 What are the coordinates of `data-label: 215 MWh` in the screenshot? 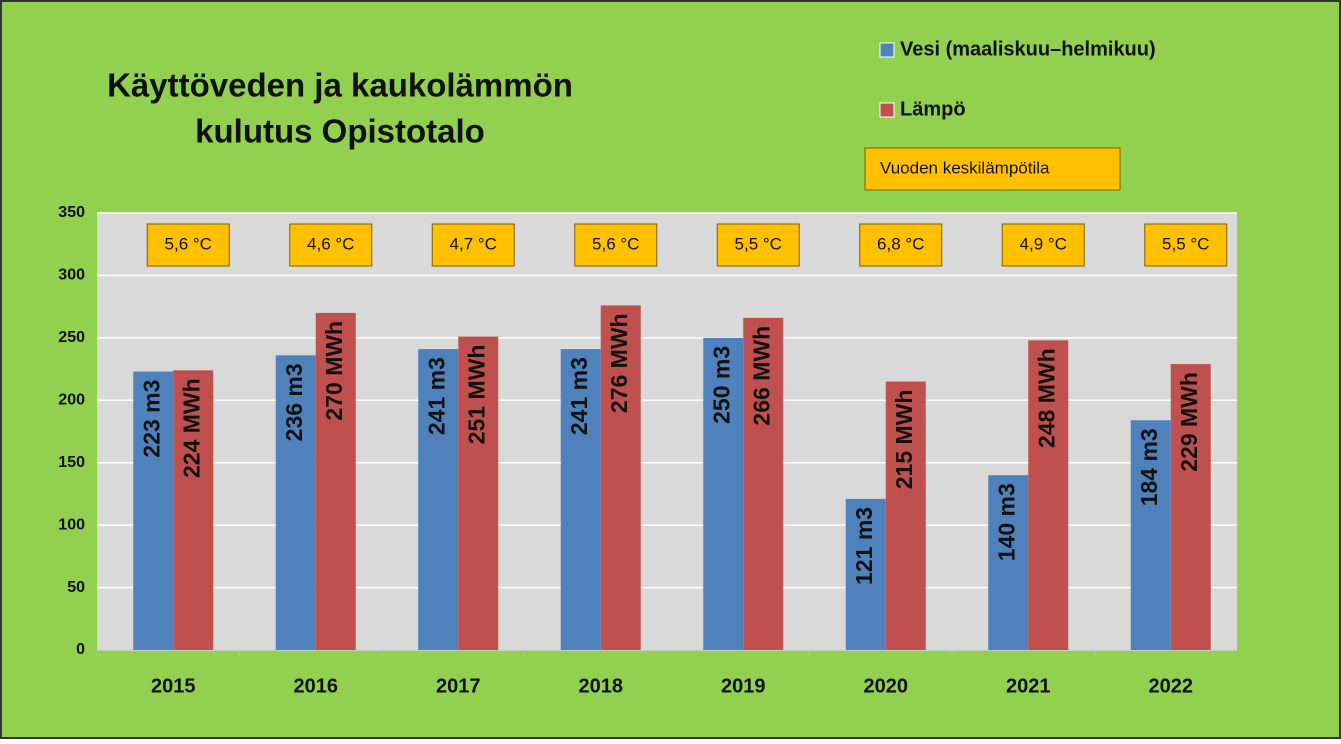 It's located at (904, 440).